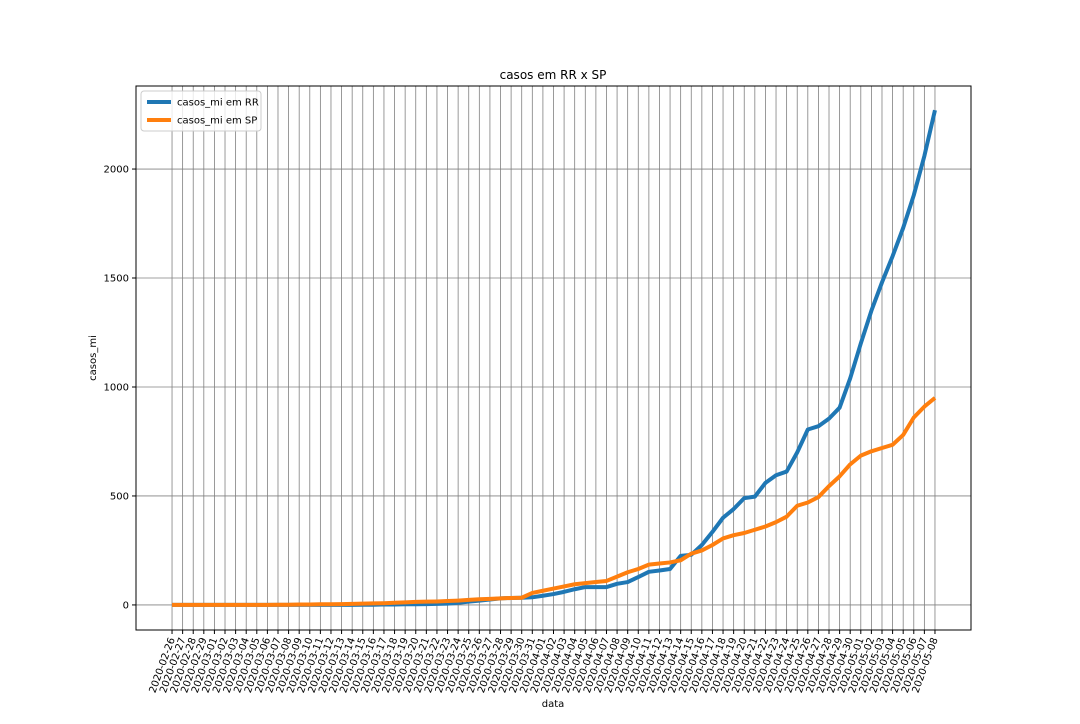 This screenshot has height=724, width=1080. What do you see at coordinates (553, 75) in the screenshot?
I see `chart-title: casos em RR x SP` at bounding box center [553, 75].